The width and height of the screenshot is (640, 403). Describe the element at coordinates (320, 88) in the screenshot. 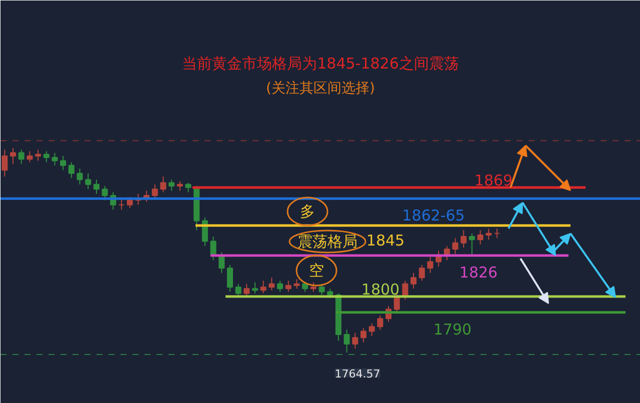

I see `text: (关注其区间选择)` at that location.